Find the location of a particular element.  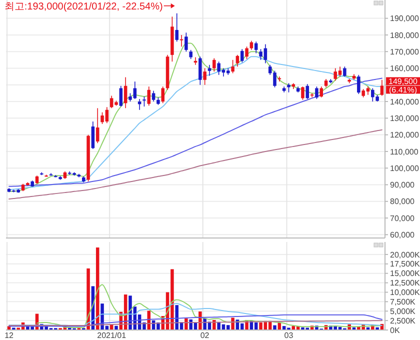

x-tick-label: 03 is located at coordinates (289, 335).